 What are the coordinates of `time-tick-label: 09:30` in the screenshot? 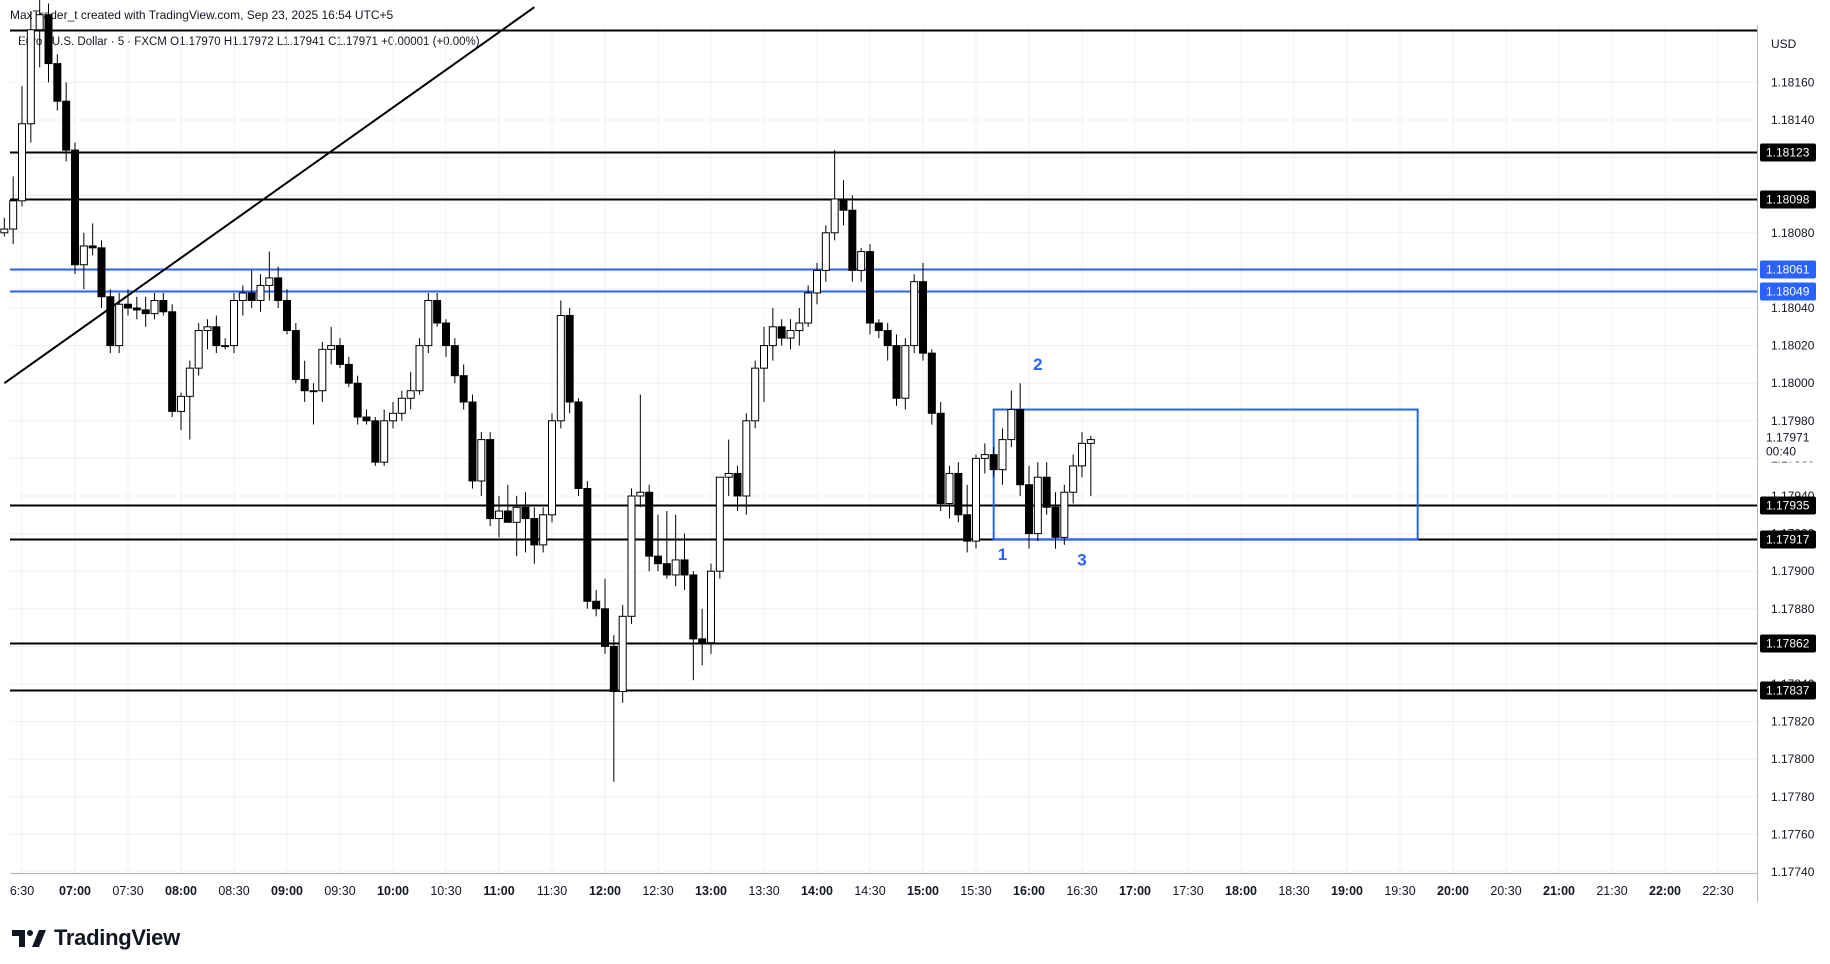 It's located at (339, 891).